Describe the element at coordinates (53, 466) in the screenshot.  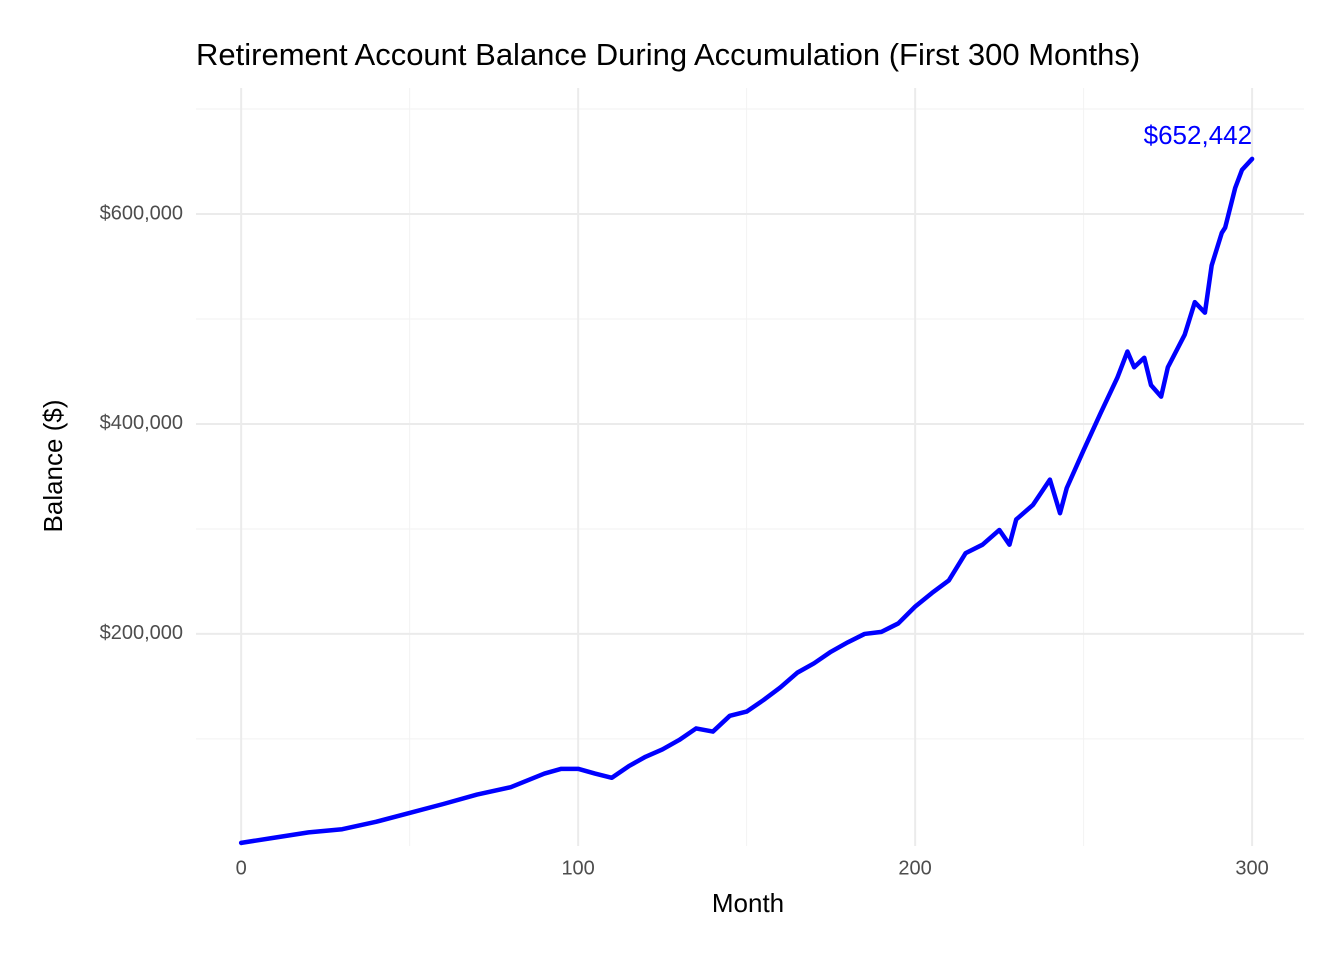
I see `y-axis-title: Balance ($)` at that location.